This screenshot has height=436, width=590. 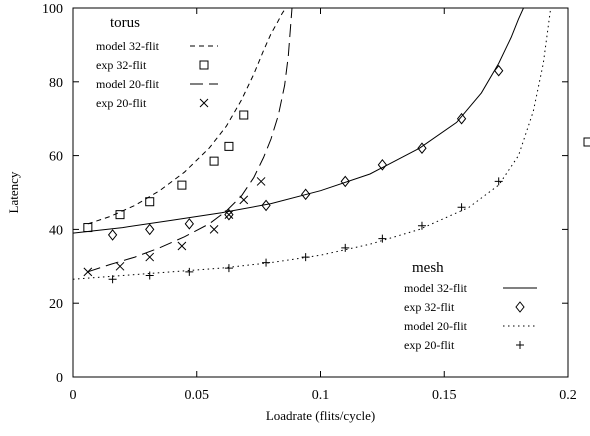 I want to click on y-tick-label: 80, so click(x=56, y=83).